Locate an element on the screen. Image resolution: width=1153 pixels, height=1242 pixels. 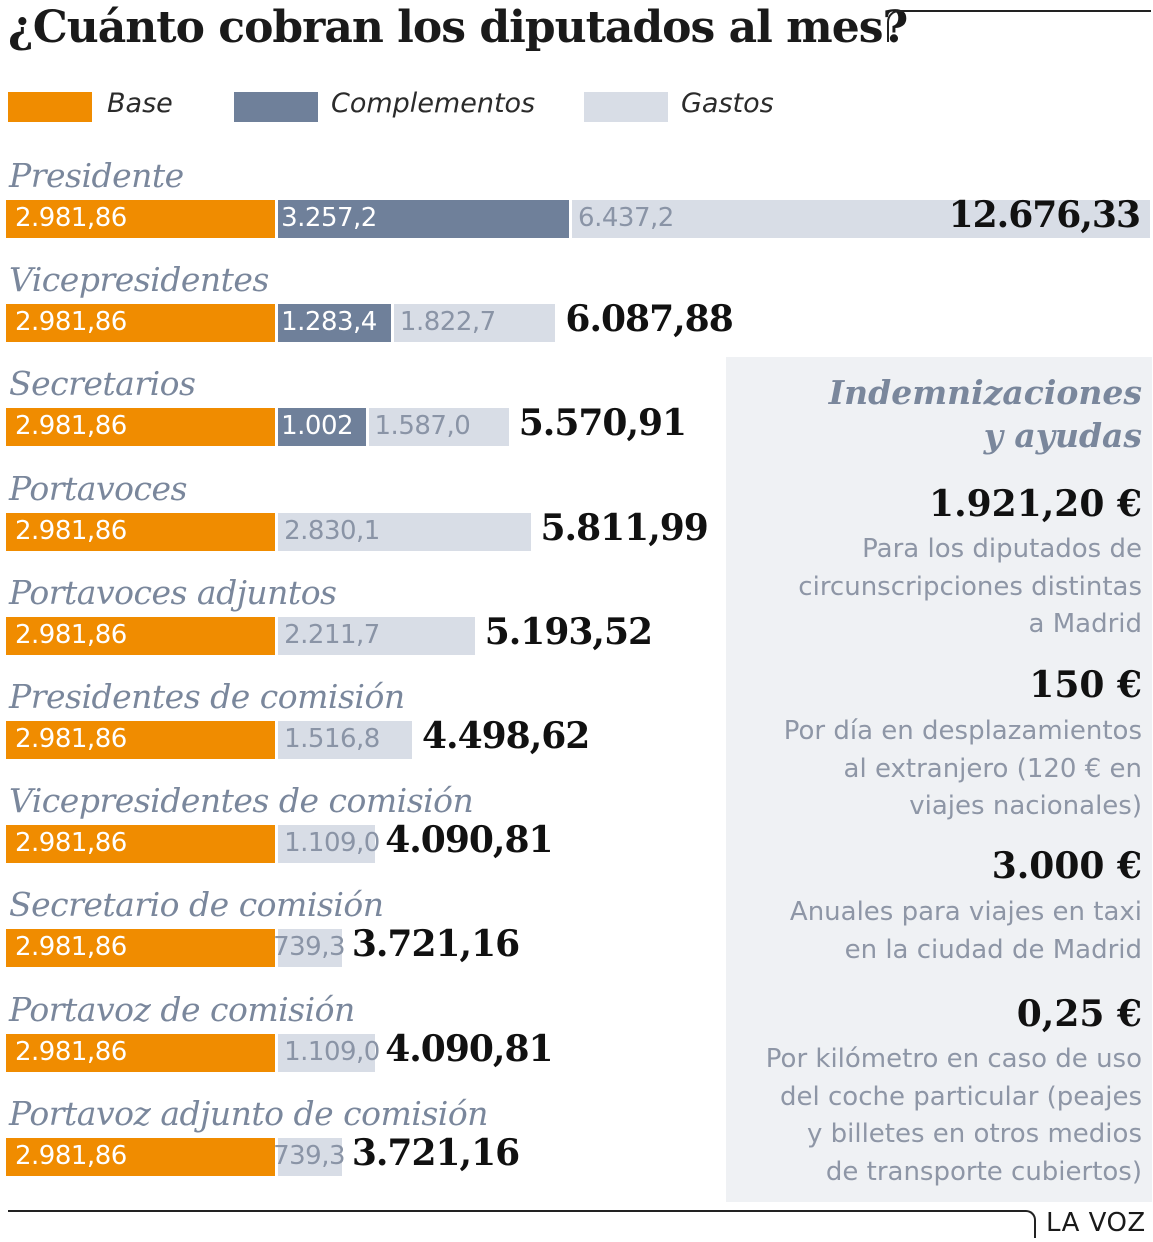
bar-total-label: 5.811,99 is located at coordinates (624, 527).